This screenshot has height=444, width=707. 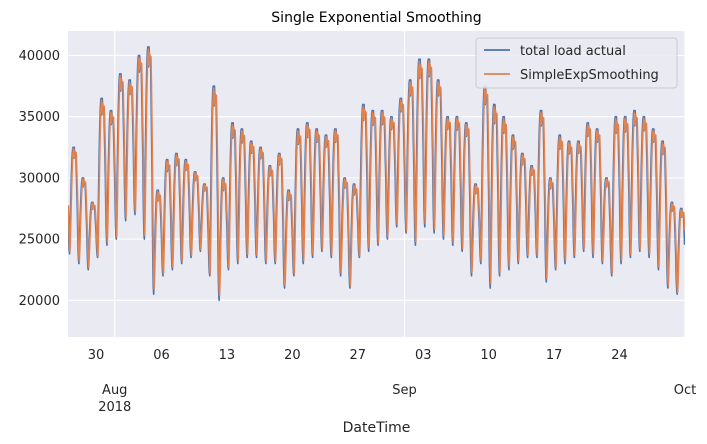 I want to click on x-tick-label-minor: 06, so click(x=161, y=355).